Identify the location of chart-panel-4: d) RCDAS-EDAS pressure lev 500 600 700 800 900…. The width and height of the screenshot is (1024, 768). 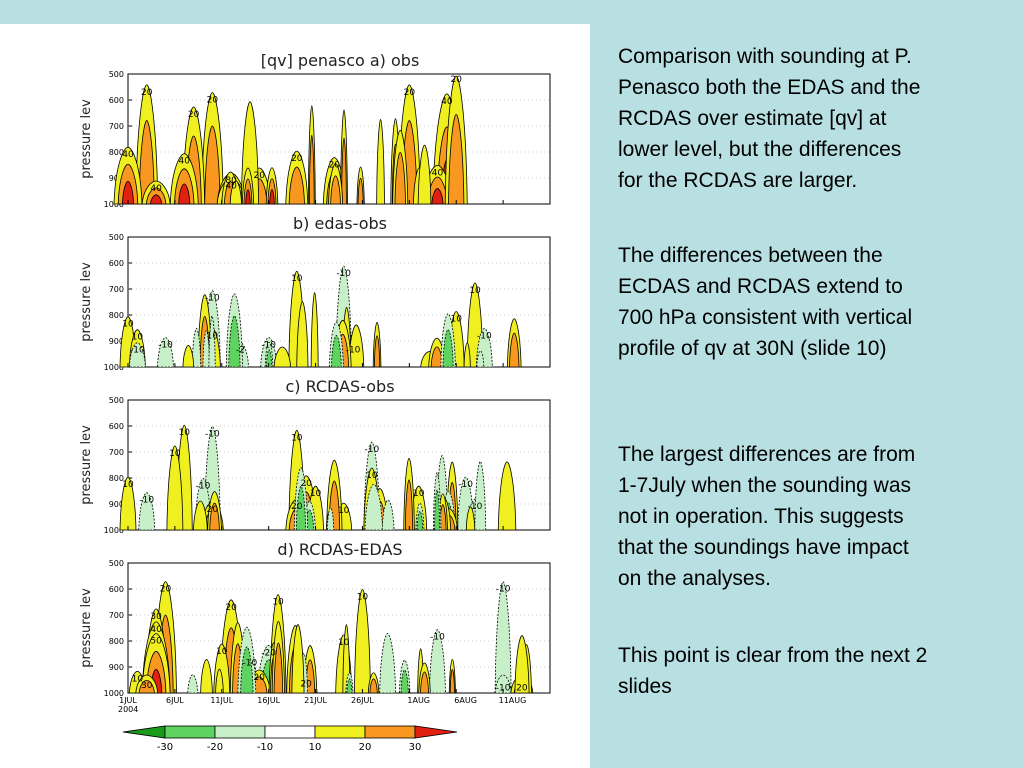
(315, 619).